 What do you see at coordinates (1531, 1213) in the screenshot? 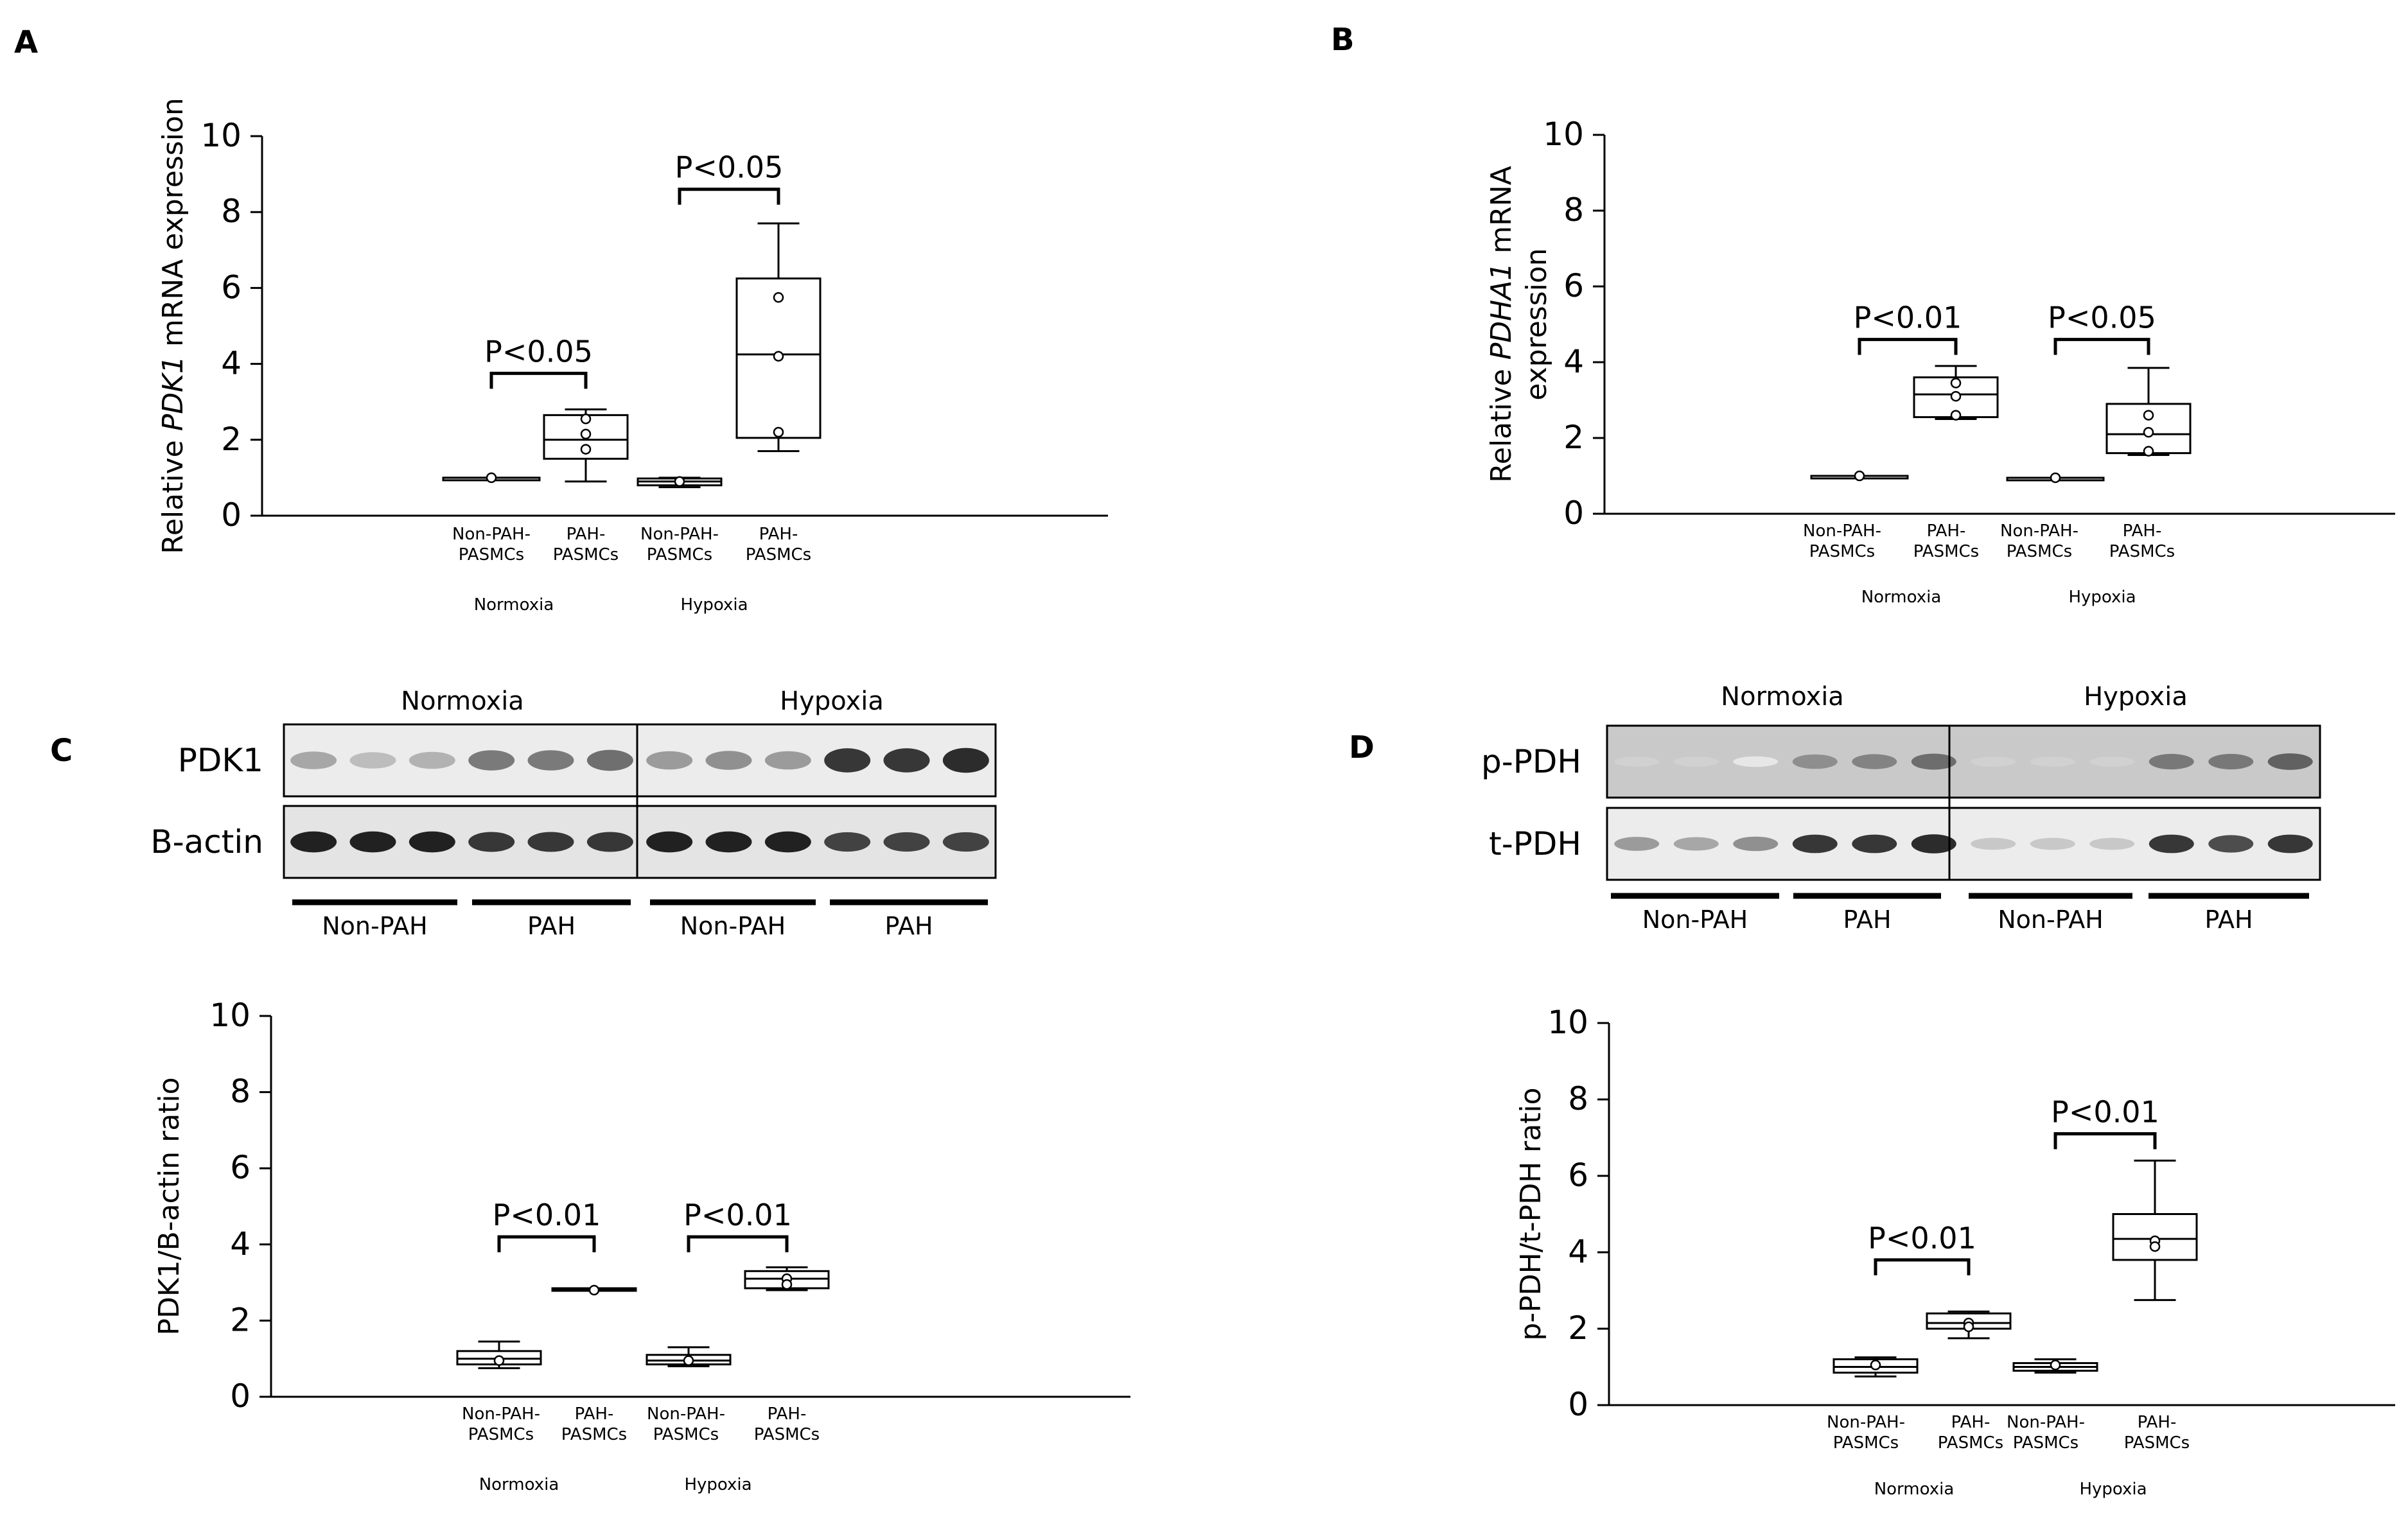
I see `y-axis-label: p-PDH/t-PDH ratio` at bounding box center [1531, 1213].